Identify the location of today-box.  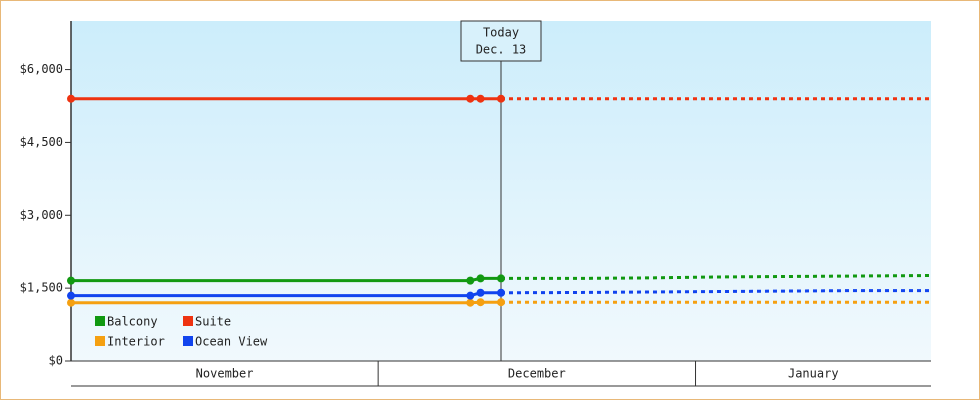
(501, 41).